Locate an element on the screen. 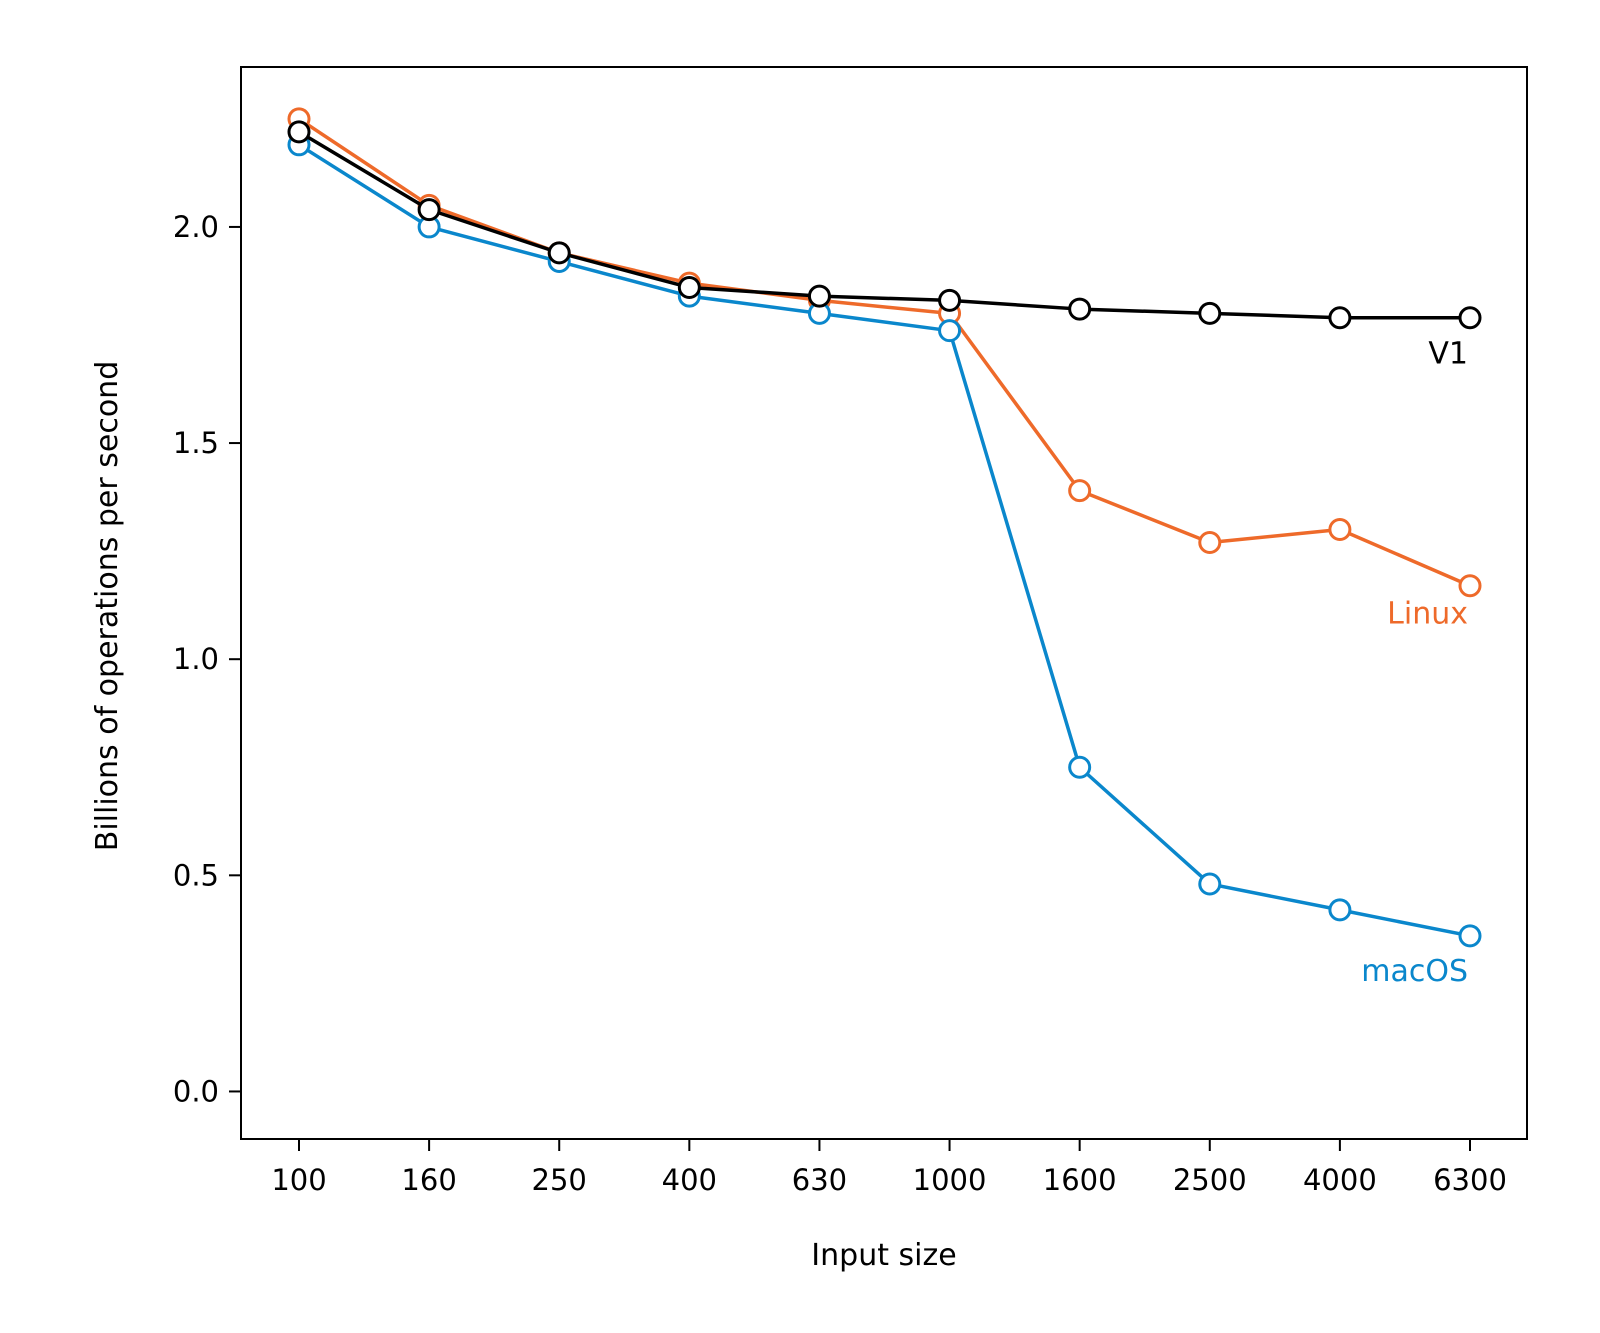 The image size is (1600, 1333). y-tick-label: 0.5 is located at coordinates (196, 875).